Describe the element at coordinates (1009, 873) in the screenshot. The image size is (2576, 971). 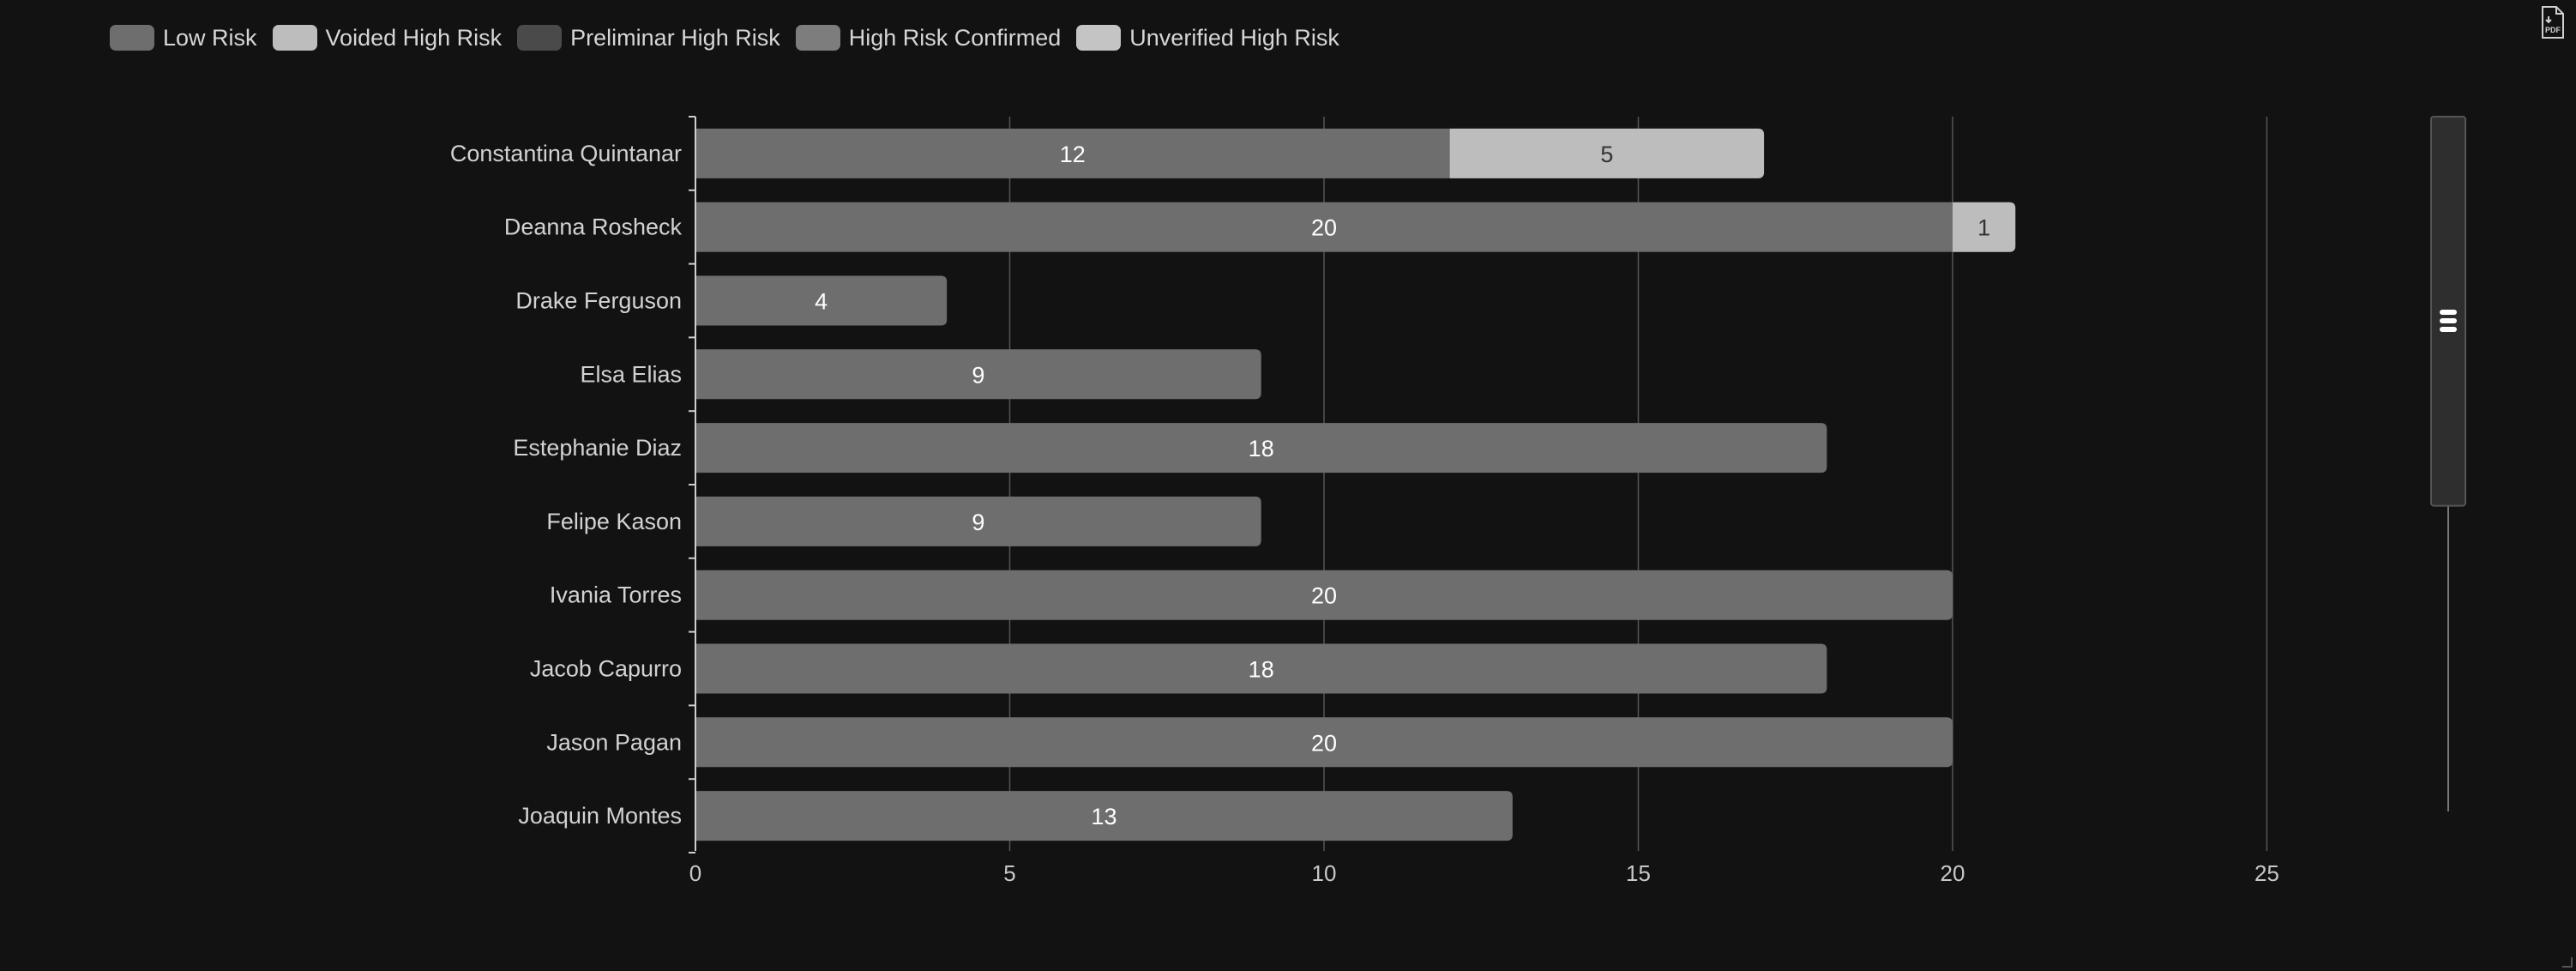
I see `x-tick-label: 5` at that location.